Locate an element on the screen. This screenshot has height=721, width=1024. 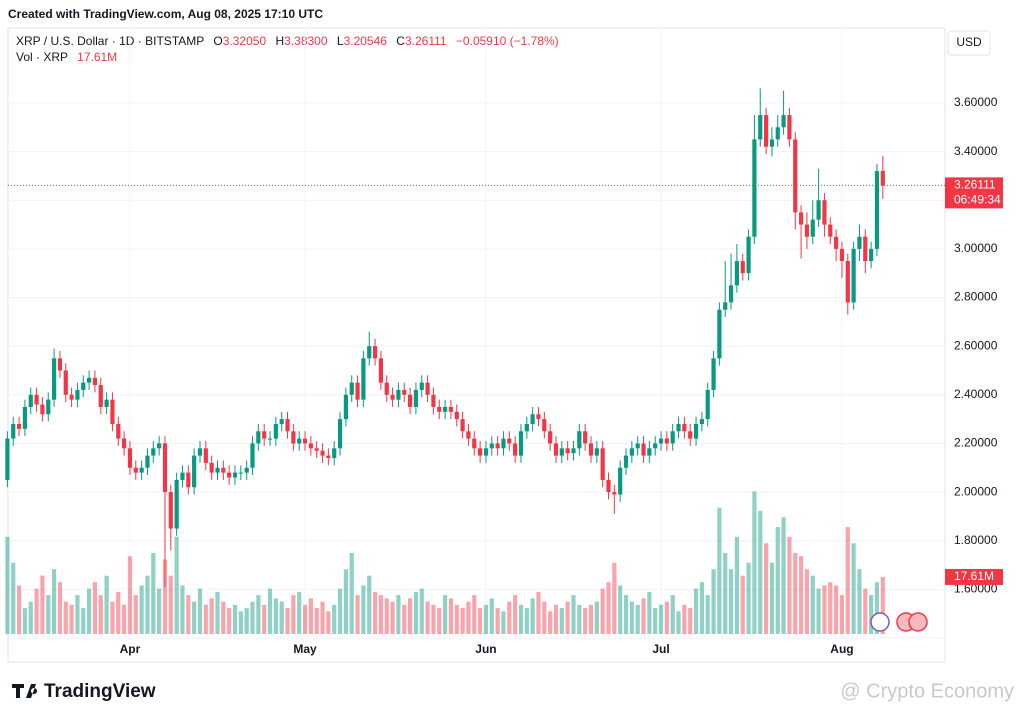
y-tick-label: 1.60000 is located at coordinates (976, 589).